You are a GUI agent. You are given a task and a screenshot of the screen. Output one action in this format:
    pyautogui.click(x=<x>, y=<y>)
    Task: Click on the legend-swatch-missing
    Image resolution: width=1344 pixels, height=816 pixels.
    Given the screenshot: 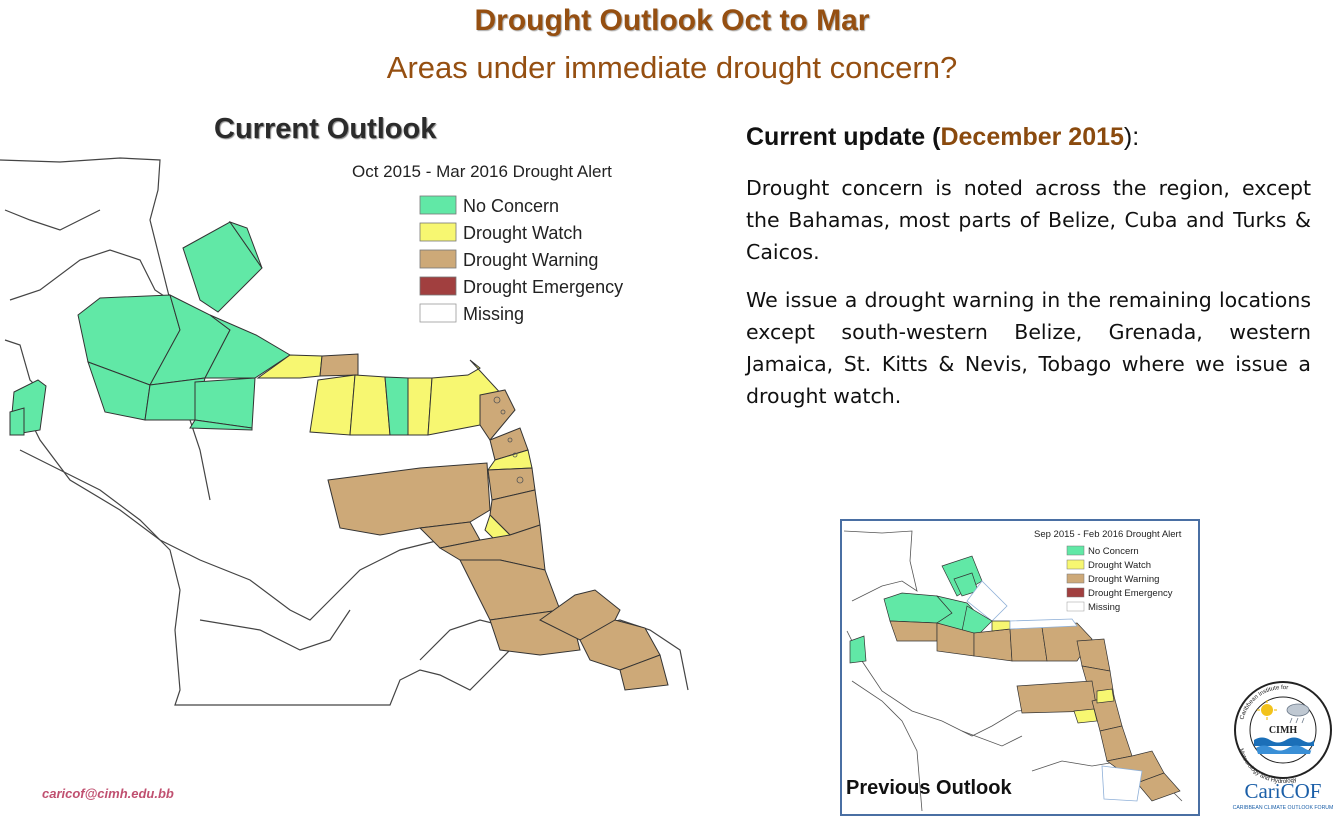 What is the action you would take?
    pyautogui.click(x=438, y=313)
    